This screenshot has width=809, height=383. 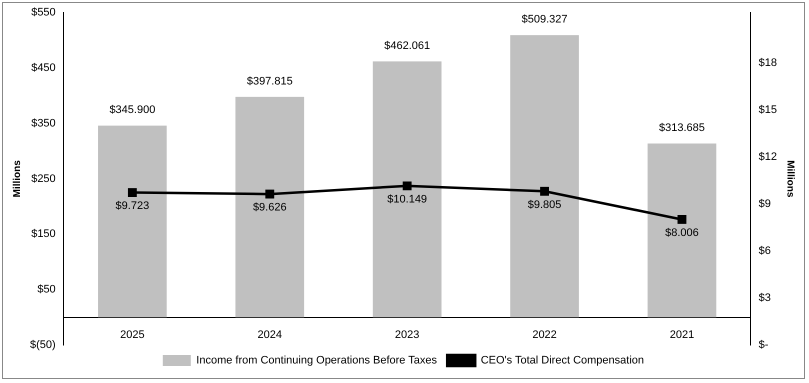 What do you see at coordinates (682, 128) in the screenshot?
I see `data-label: $313.685` at bounding box center [682, 128].